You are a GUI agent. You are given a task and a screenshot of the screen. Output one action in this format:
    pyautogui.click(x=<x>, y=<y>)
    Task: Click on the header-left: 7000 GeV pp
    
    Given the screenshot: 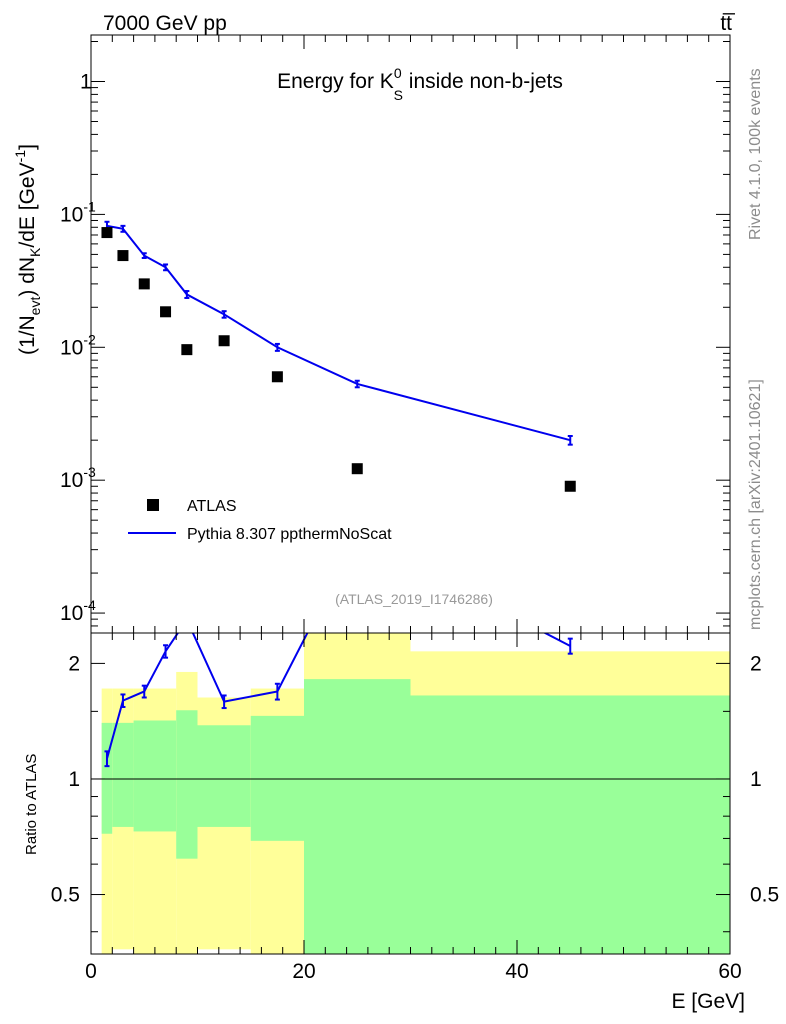 What is the action you would take?
    pyautogui.click(x=165, y=23)
    